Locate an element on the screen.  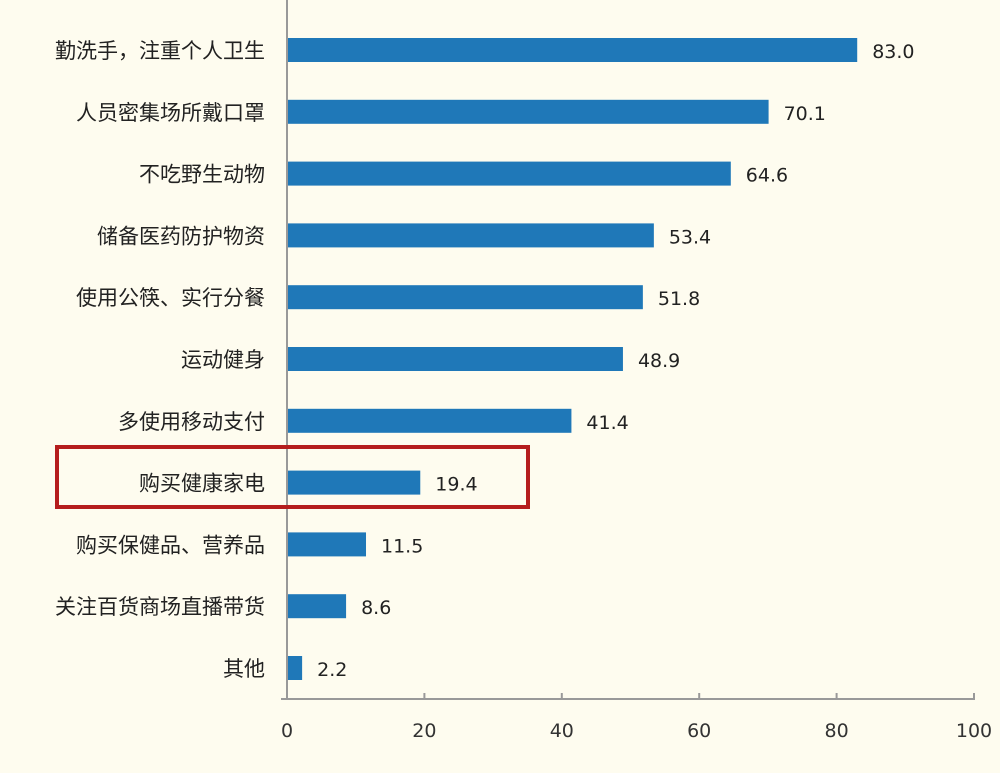
x-tick-label: 80 is located at coordinates (837, 731).